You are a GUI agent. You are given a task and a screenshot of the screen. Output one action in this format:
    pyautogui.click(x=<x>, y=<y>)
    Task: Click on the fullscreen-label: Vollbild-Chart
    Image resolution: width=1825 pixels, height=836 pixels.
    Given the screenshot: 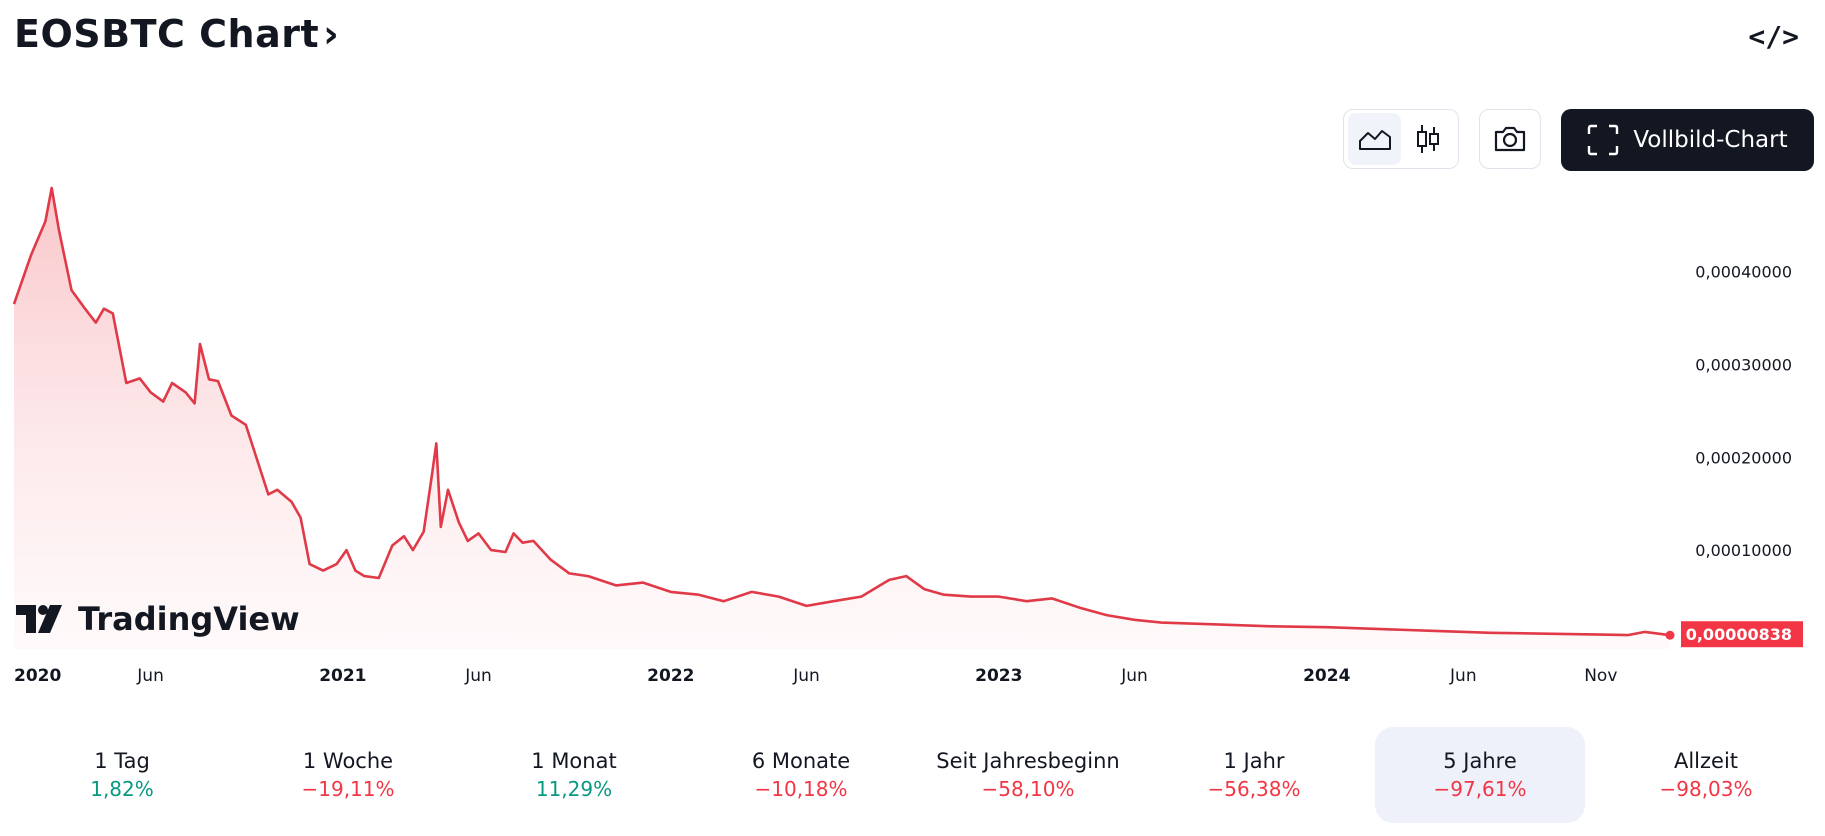 What is the action you would take?
    pyautogui.click(x=1710, y=140)
    